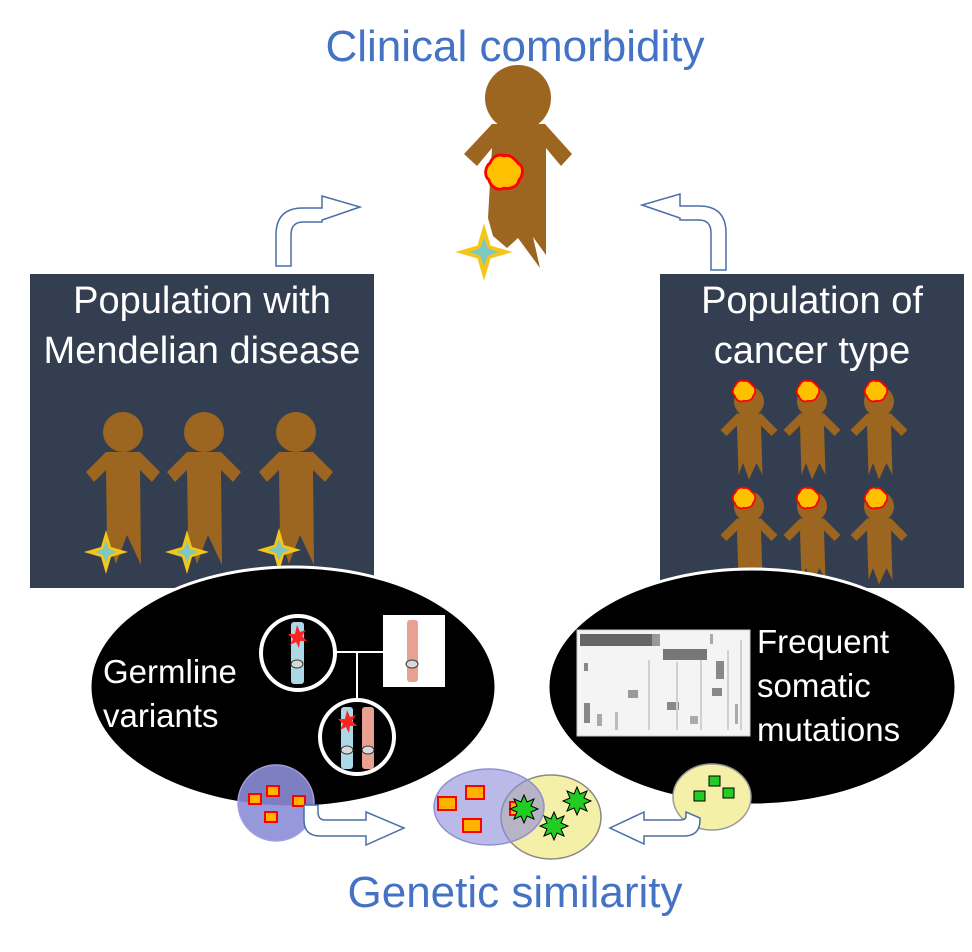 This screenshot has width=972, height=952. What do you see at coordinates (368, 750) in the screenshot?
I see `centromere-icon-br` at bounding box center [368, 750].